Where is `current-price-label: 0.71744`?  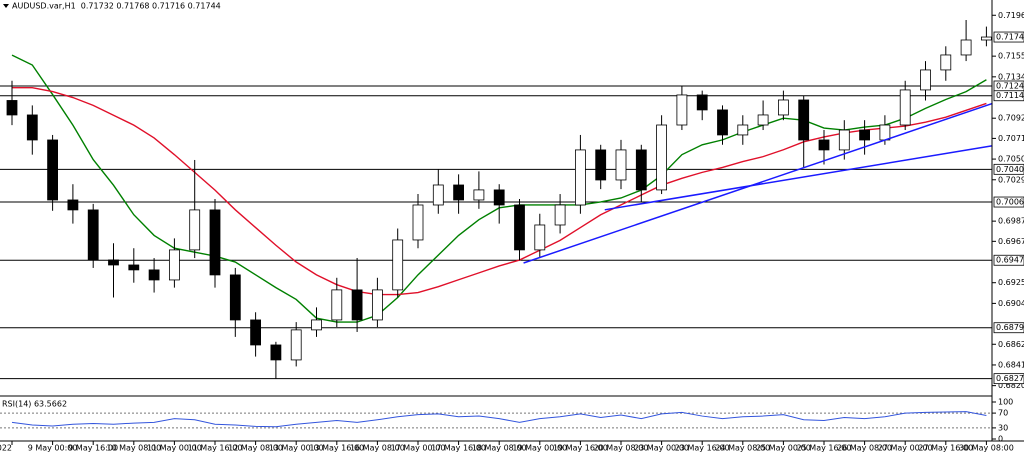
current-price-label: 0.71744 is located at coordinates (1010, 37).